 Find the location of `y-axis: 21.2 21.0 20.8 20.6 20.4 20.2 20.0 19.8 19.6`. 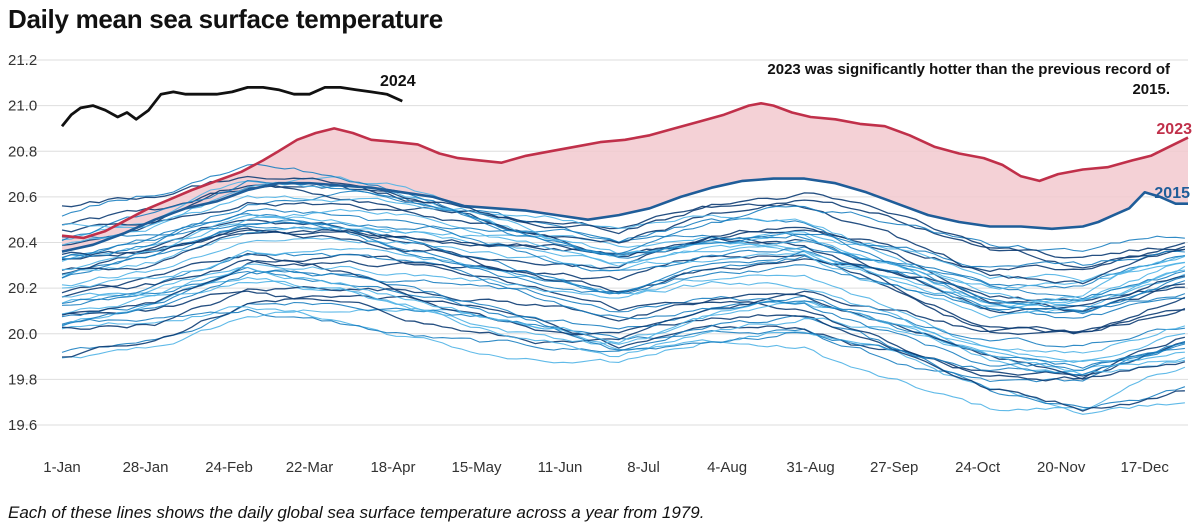

y-axis: 21.2 21.0 20.8 20.6 20.4 20.2 20.0 19.8 19.6 is located at coordinates (22, 243).